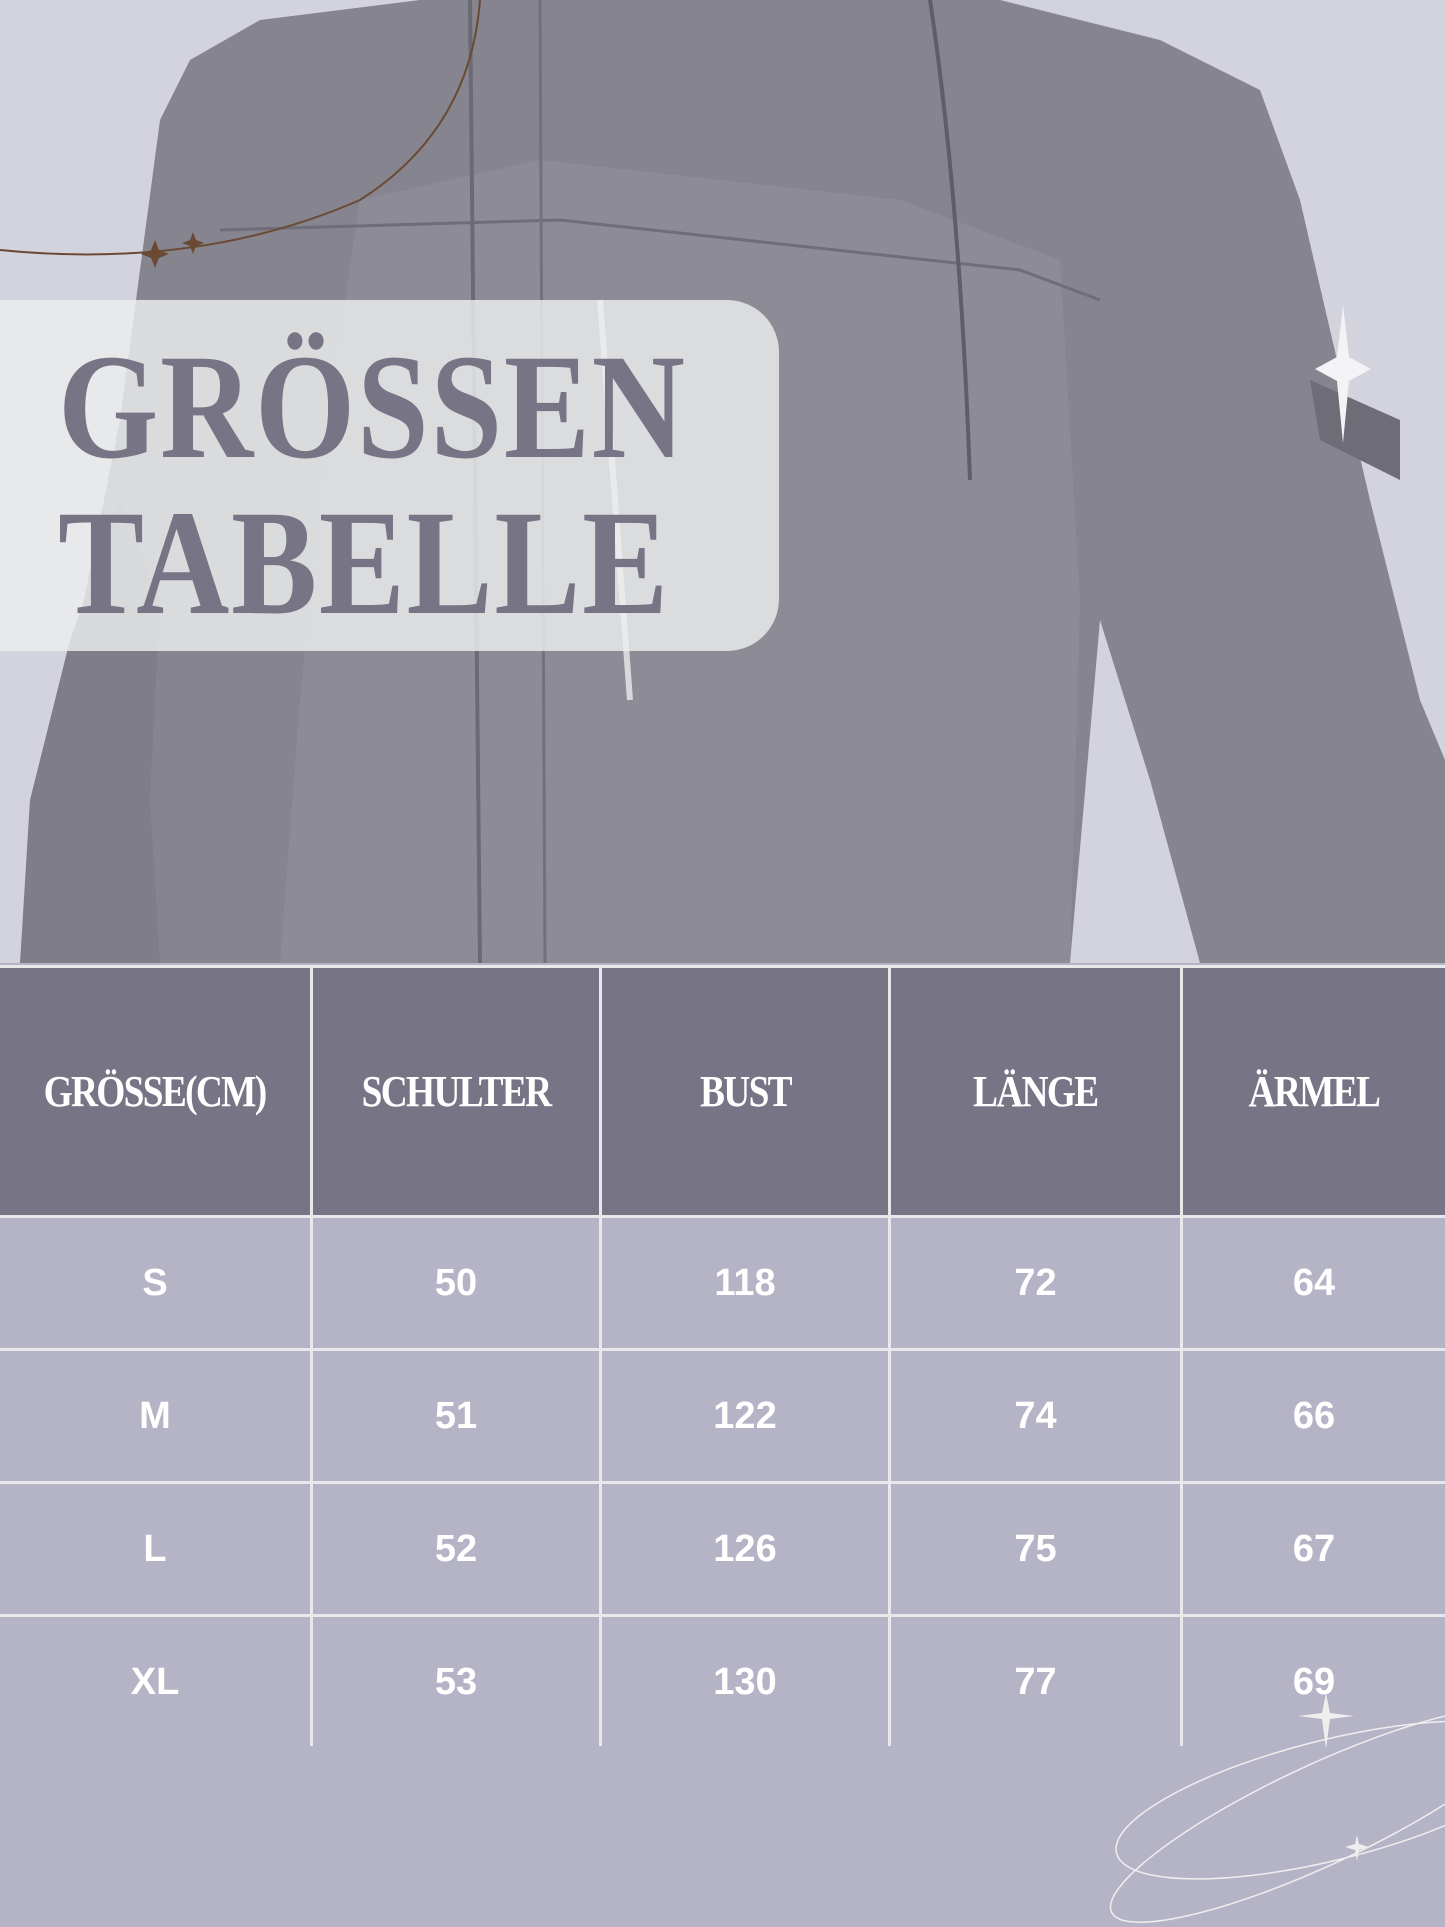 The height and width of the screenshot is (1927, 1445). I want to click on table-cell: 52, so click(456, 1549).